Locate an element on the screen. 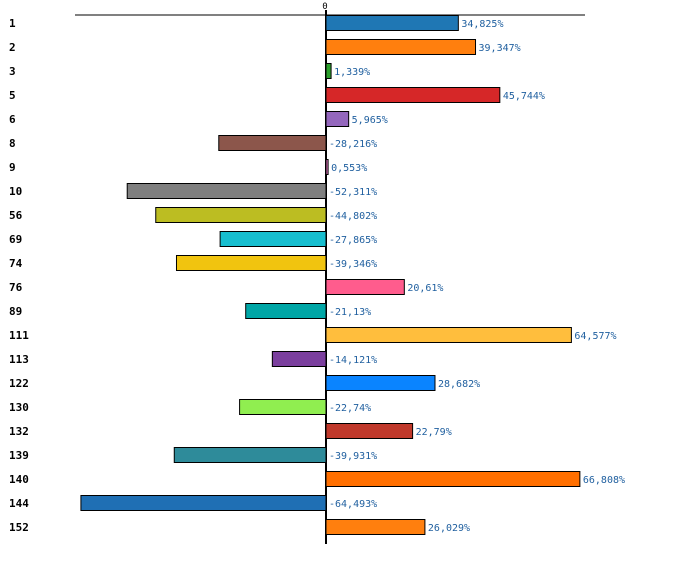 Image resolution: width=700 pixels, height=573 pixels. value-label: -64,493% is located at coordinates (353, 504).